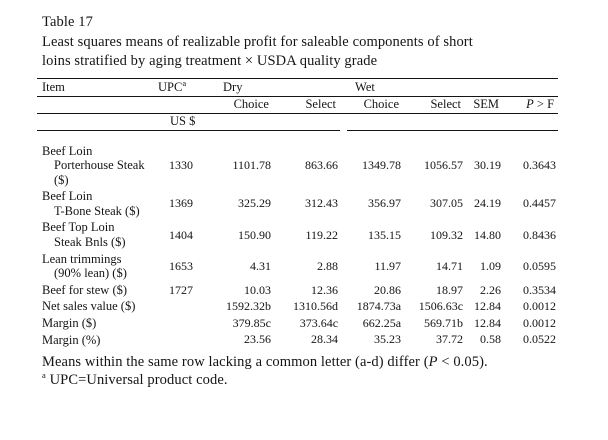  I want to click on cell-dry-select: 119.22, so click(322, 234).